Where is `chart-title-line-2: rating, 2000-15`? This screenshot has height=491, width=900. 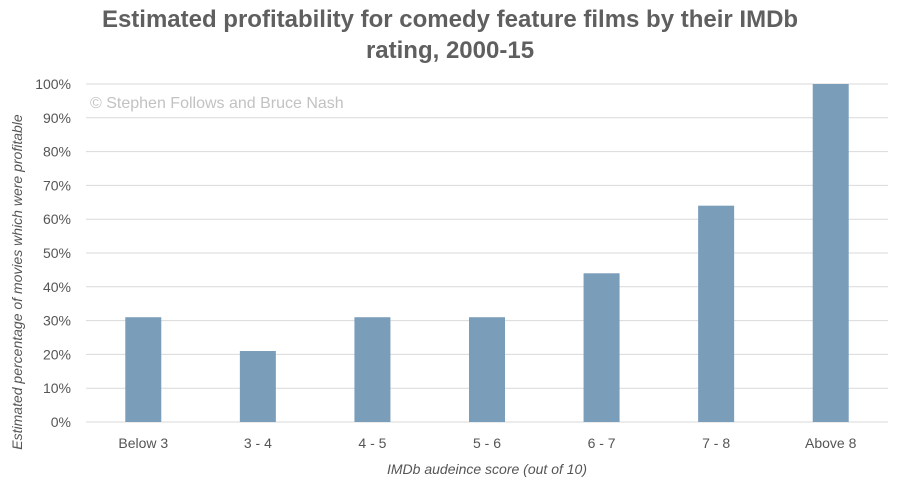
chart-title-line-2: rating, 2000-15 is located at coordinates (450, 50).